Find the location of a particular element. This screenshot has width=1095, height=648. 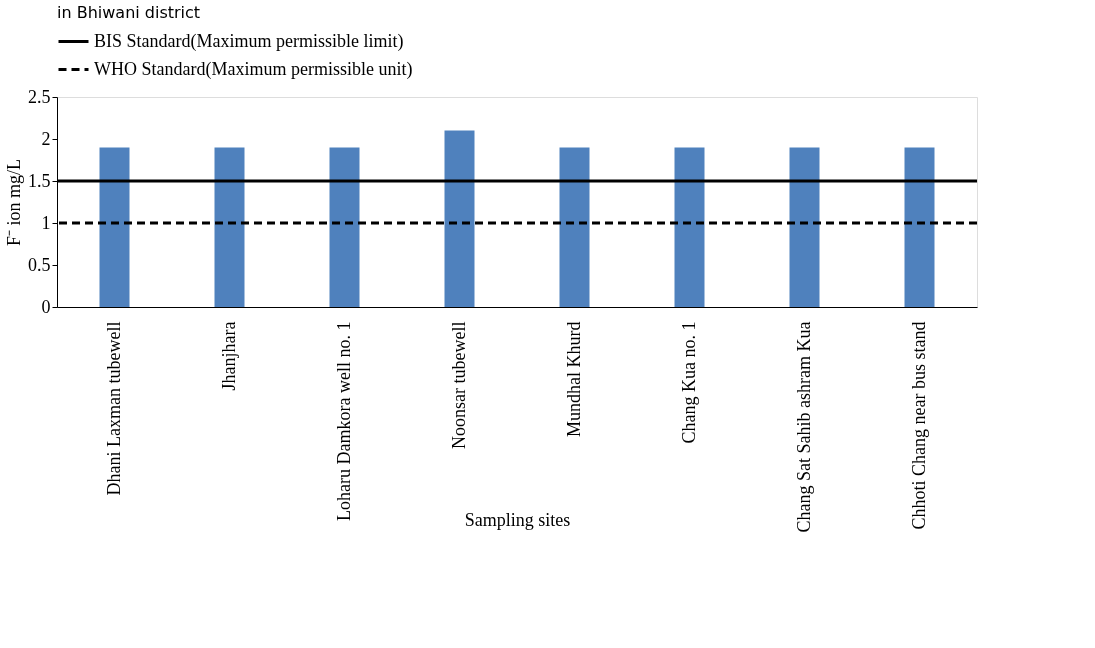

legend-label: BIS Standard(Maximum permissible limit) is located at coordinates (249, 41).